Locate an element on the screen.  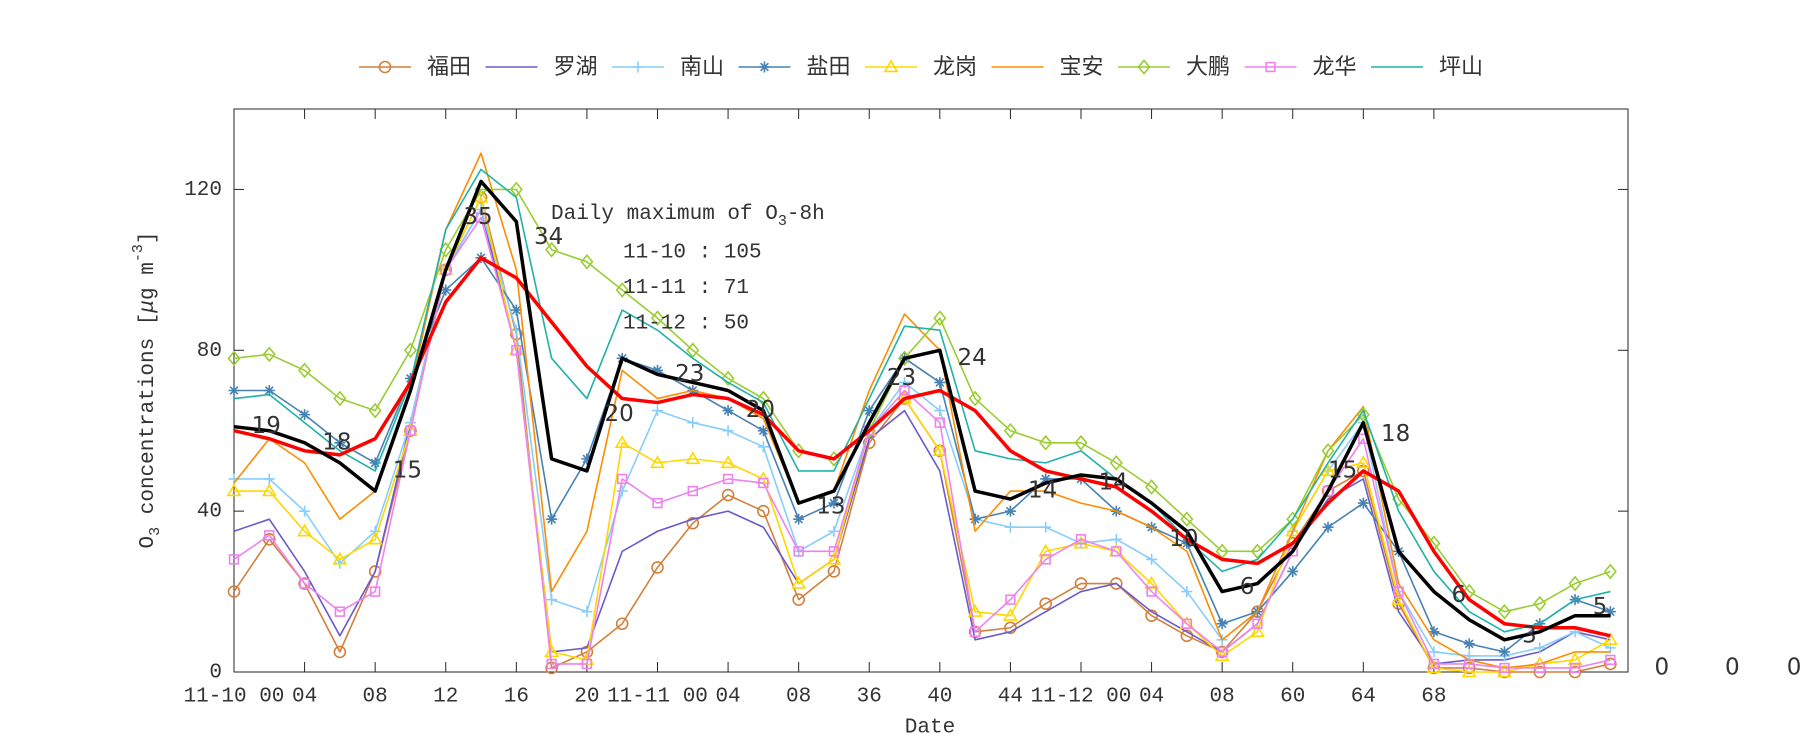
x-tick-label: 04 is located at coordinates (304, 697).